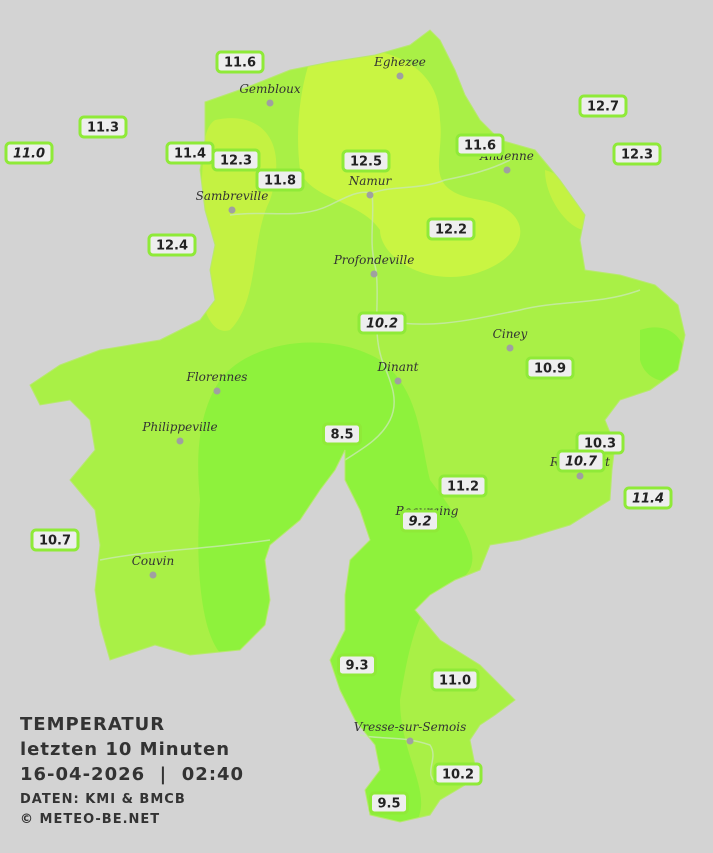 The height and width of the screenshot is (853, 713). What do you see at coordinates (217, 377) in the screenshot?
I see `city-label: Florennes` at bounding box center [217, 377].